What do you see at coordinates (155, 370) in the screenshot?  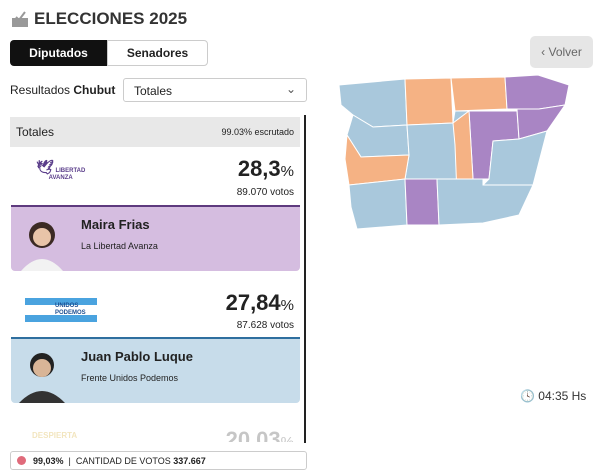 I see `candidate-card: Juan Pablo Luque Frente Unidos Podemos` at bounding box center [155, 370].